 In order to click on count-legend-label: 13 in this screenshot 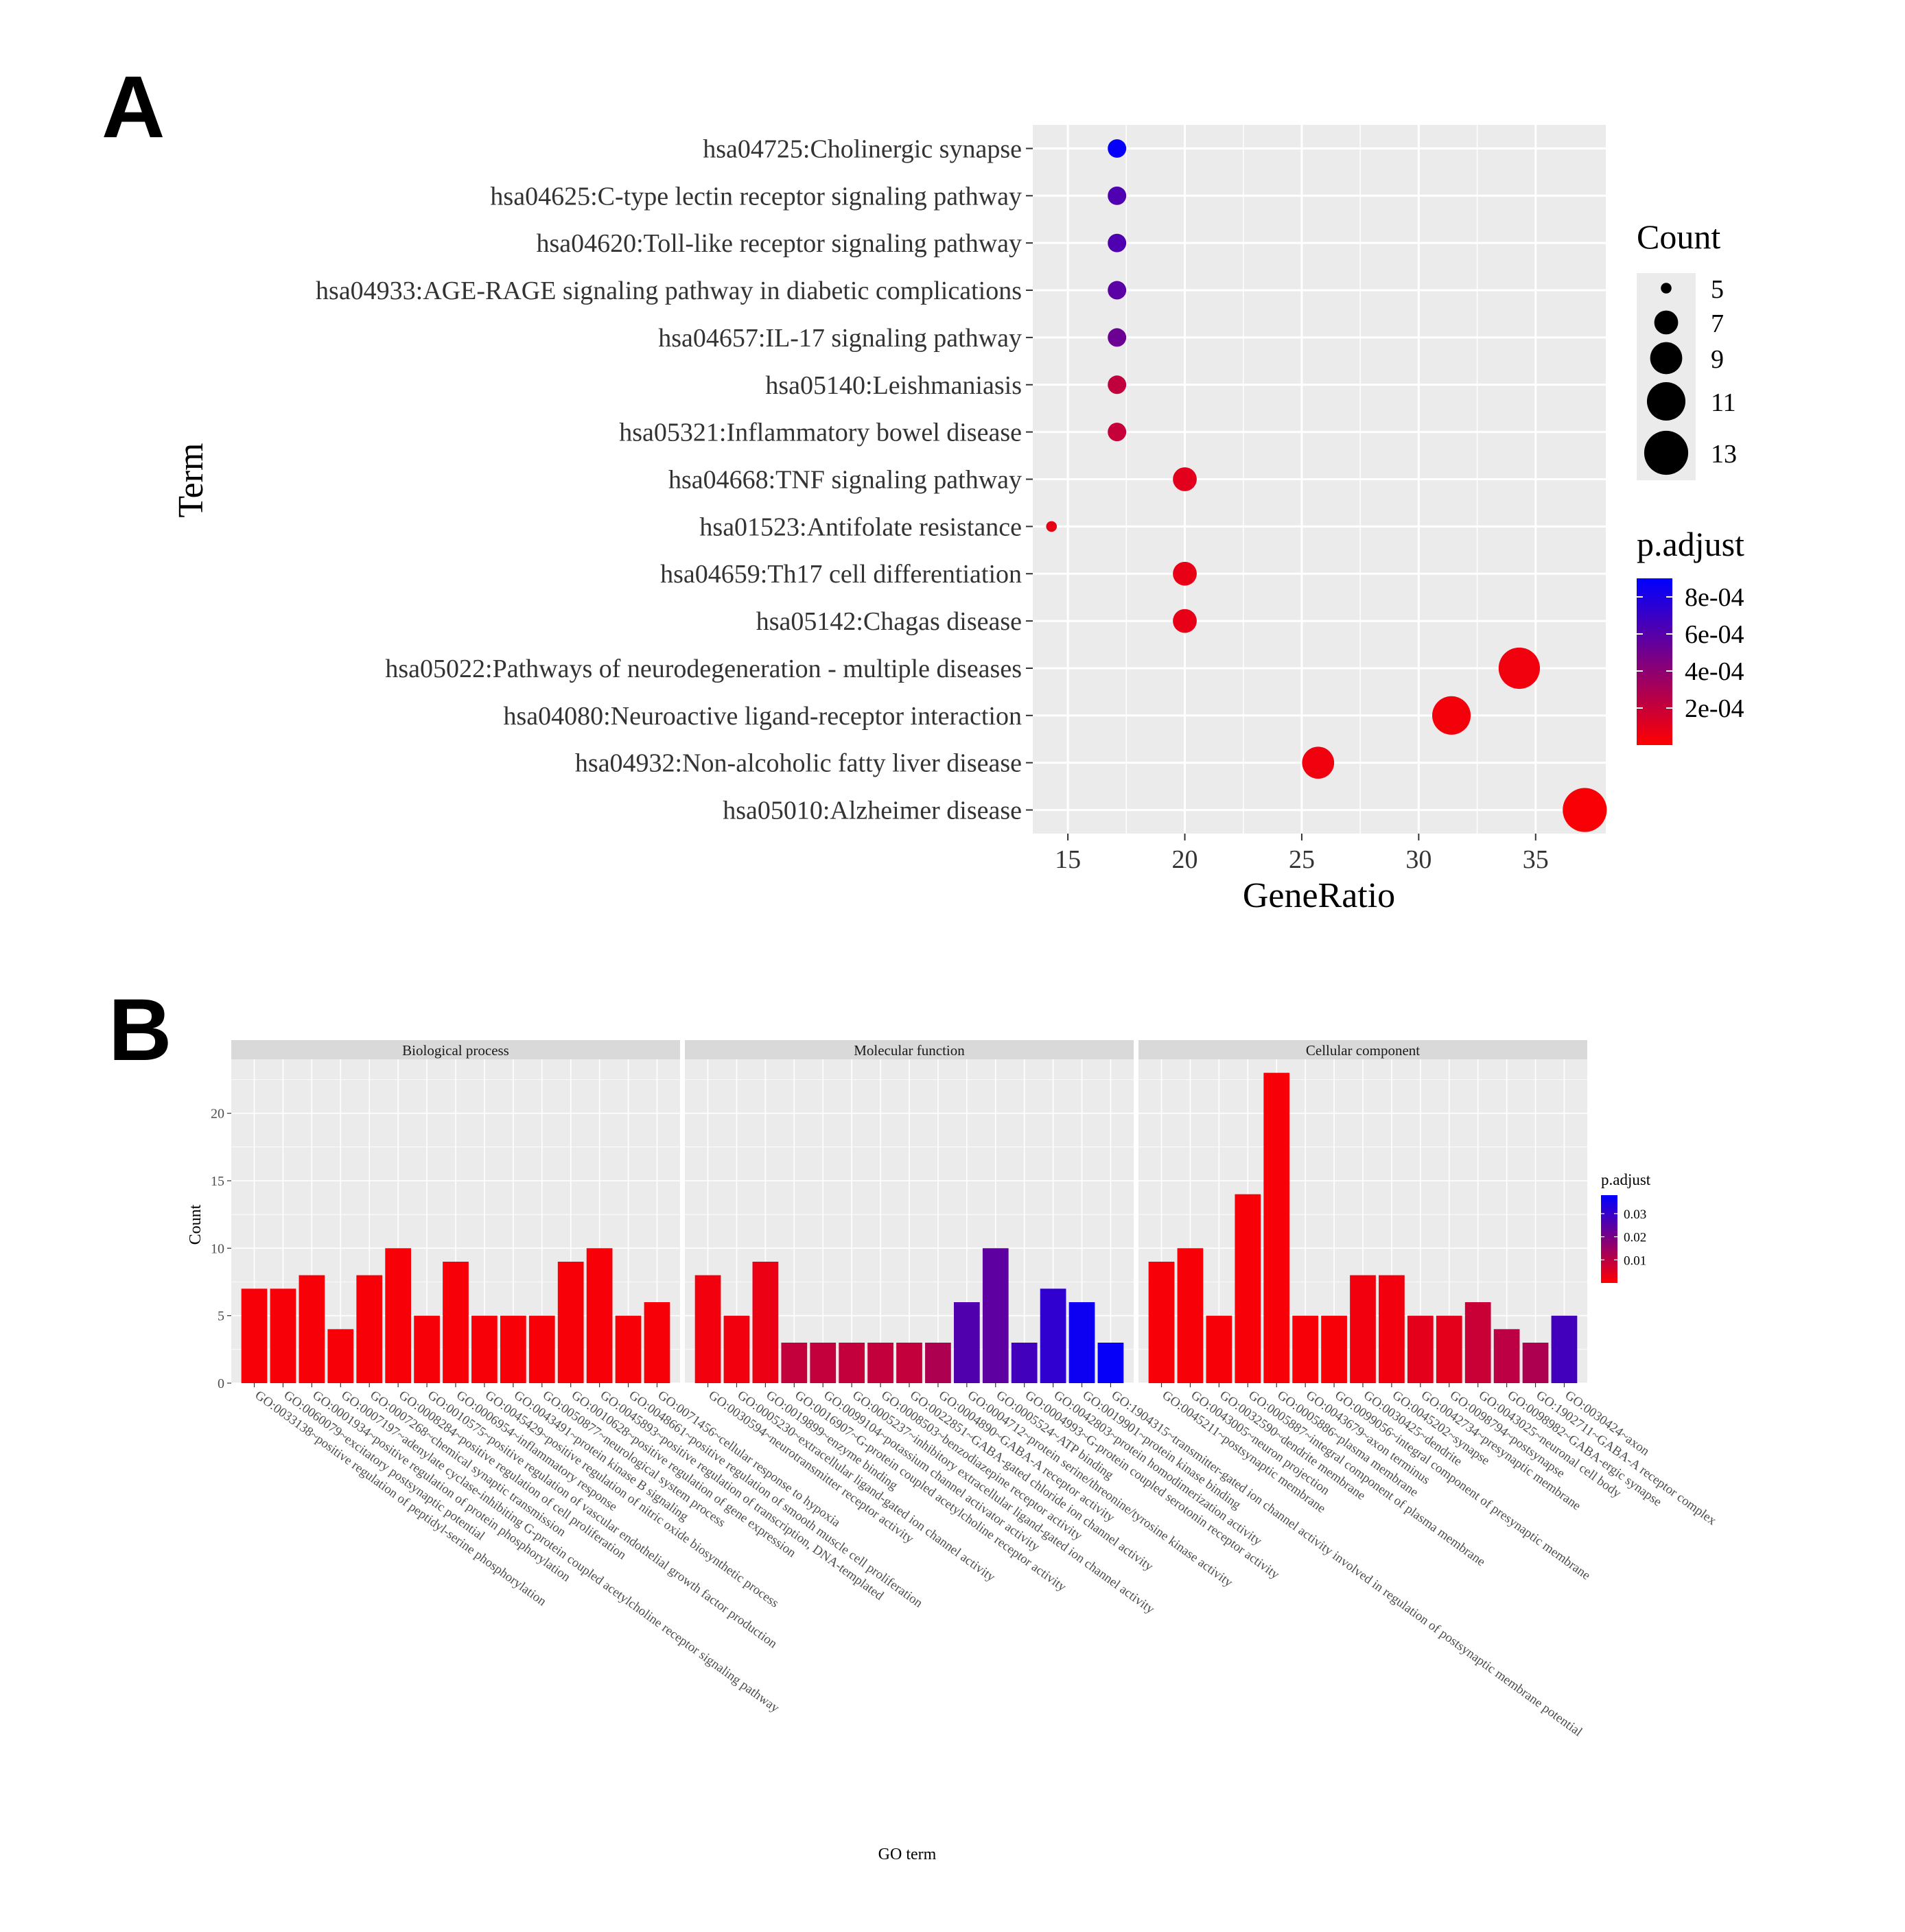, I will do `click(1724, 454)`.